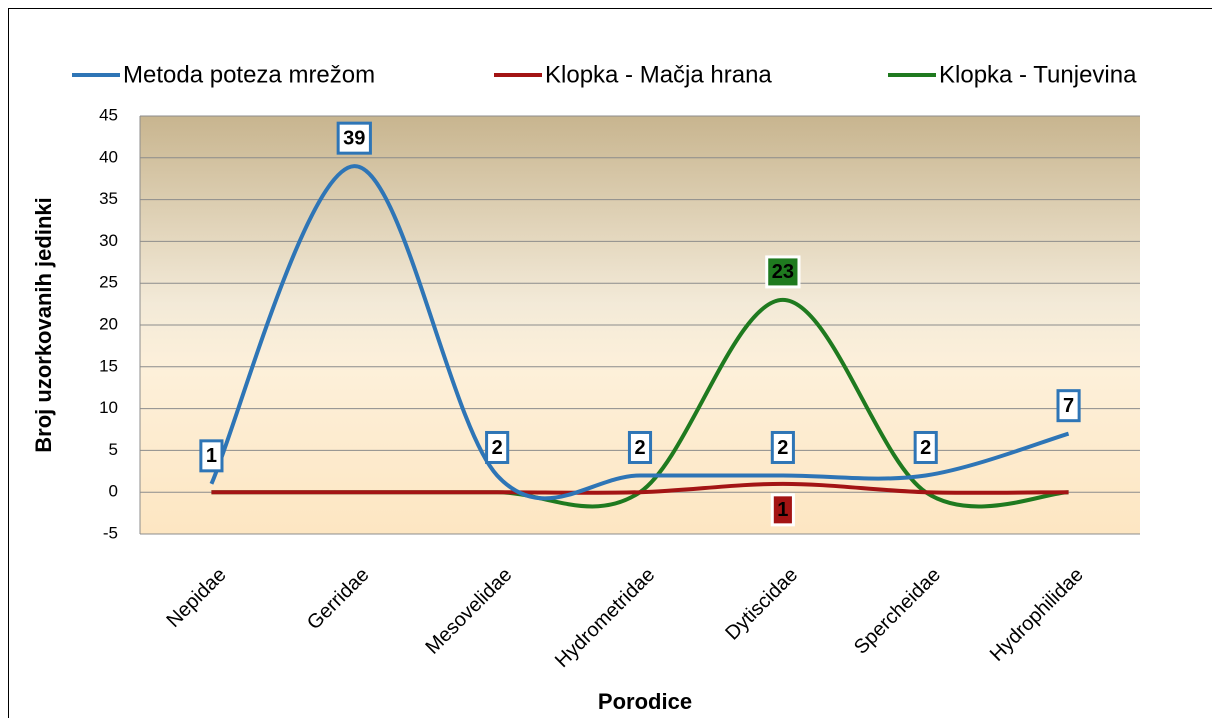  Describe the element at coordinates (249, 74) in the screenshot. I see `legend-label: Metoda poteza mrežom` at that location.